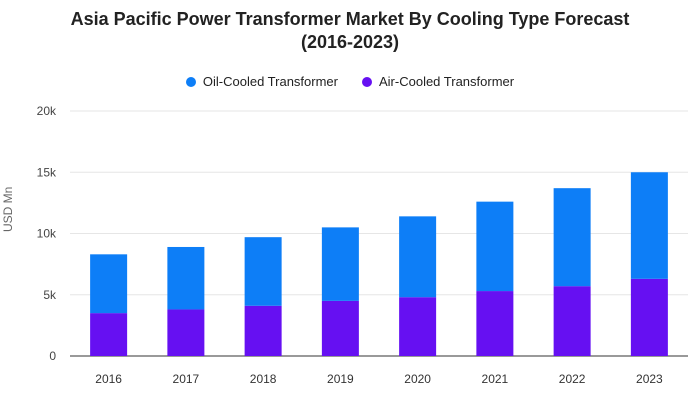 The width and height of the screenshot is (700, 400). Describe the element at coordinates (367, 81) in the screenshot. I see `legend-swatch-air-cooled` at that location.